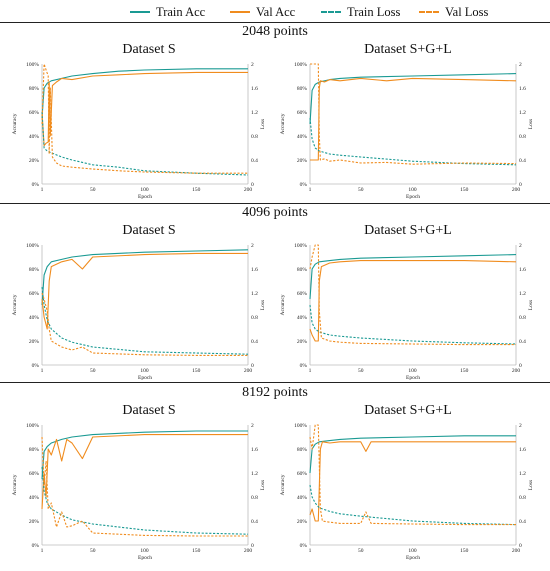 This screenshot has width=550, height=571. I want to click on chart-legend: Train Acc Val Acc Train Loss Val Loss, so click(275, 12).